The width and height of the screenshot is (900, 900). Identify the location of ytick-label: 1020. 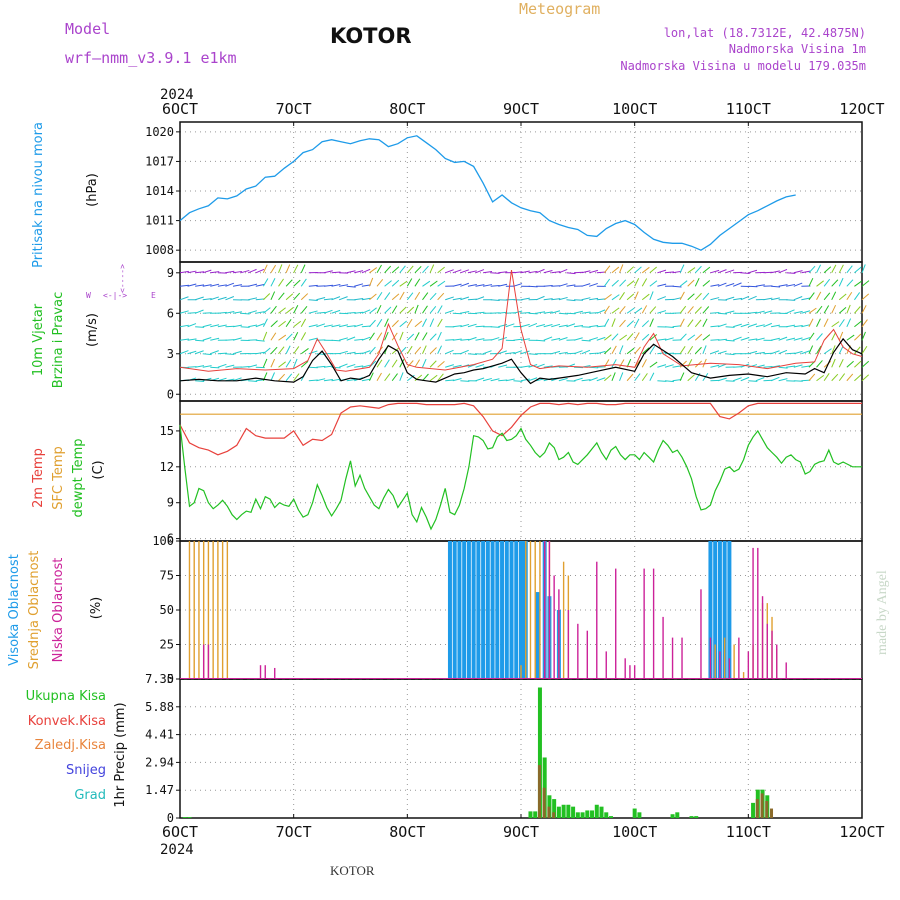
(159, 132).